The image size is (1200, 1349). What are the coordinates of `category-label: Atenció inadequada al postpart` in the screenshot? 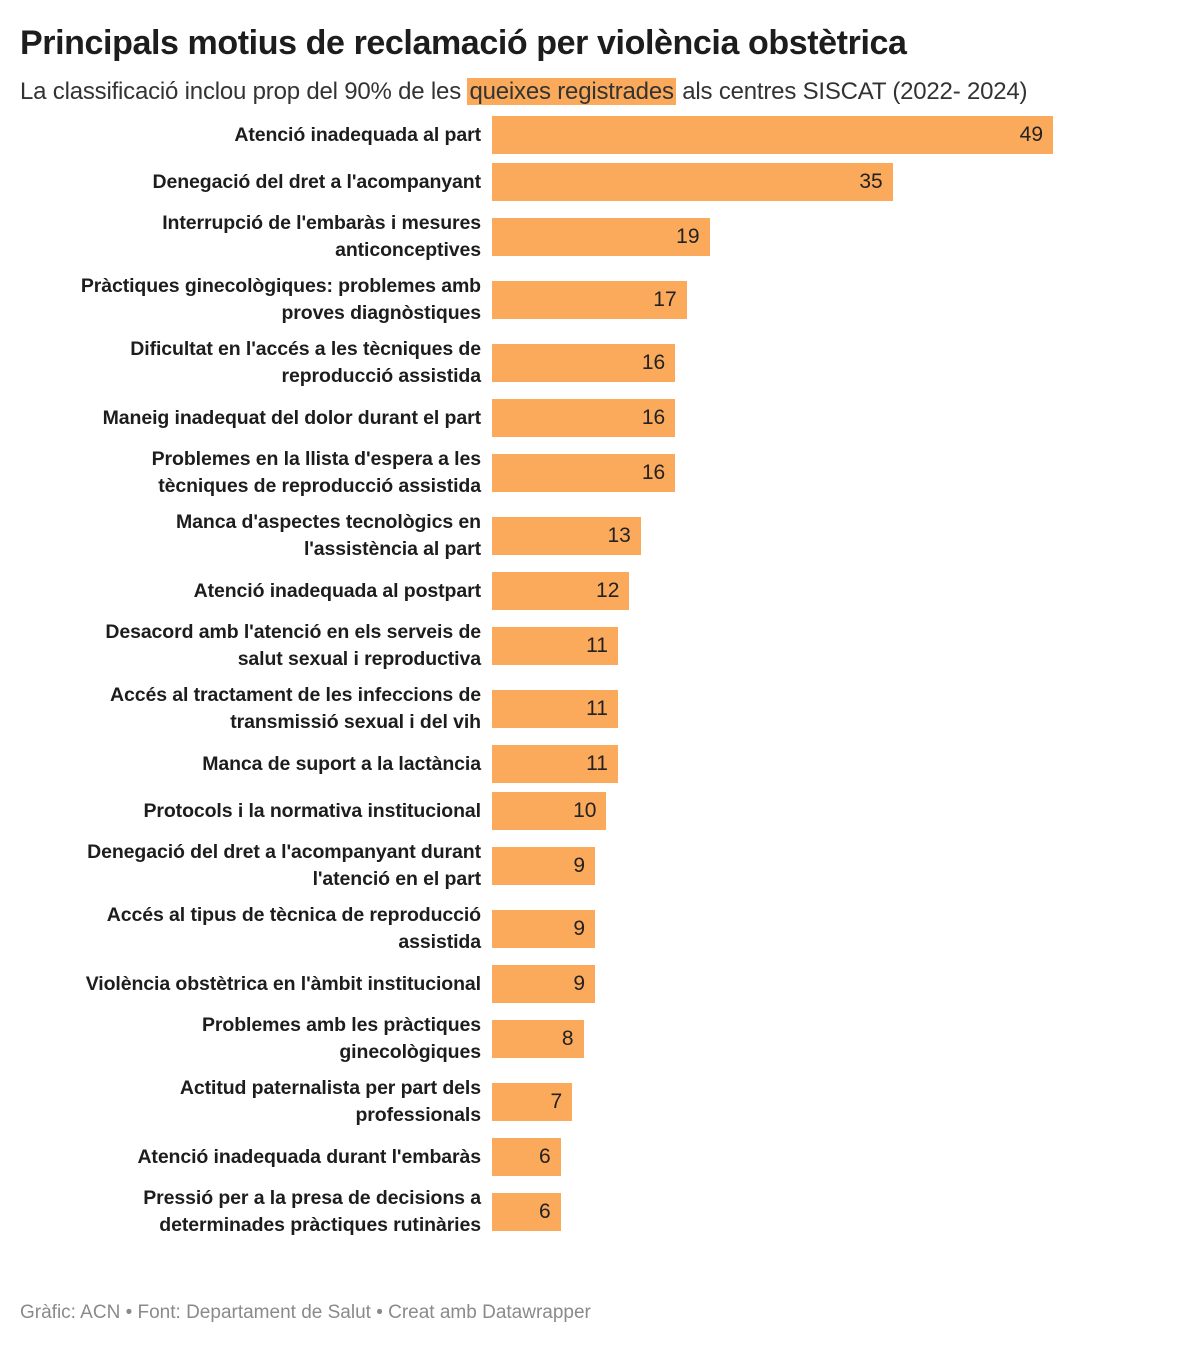 It's located at (256, 591).